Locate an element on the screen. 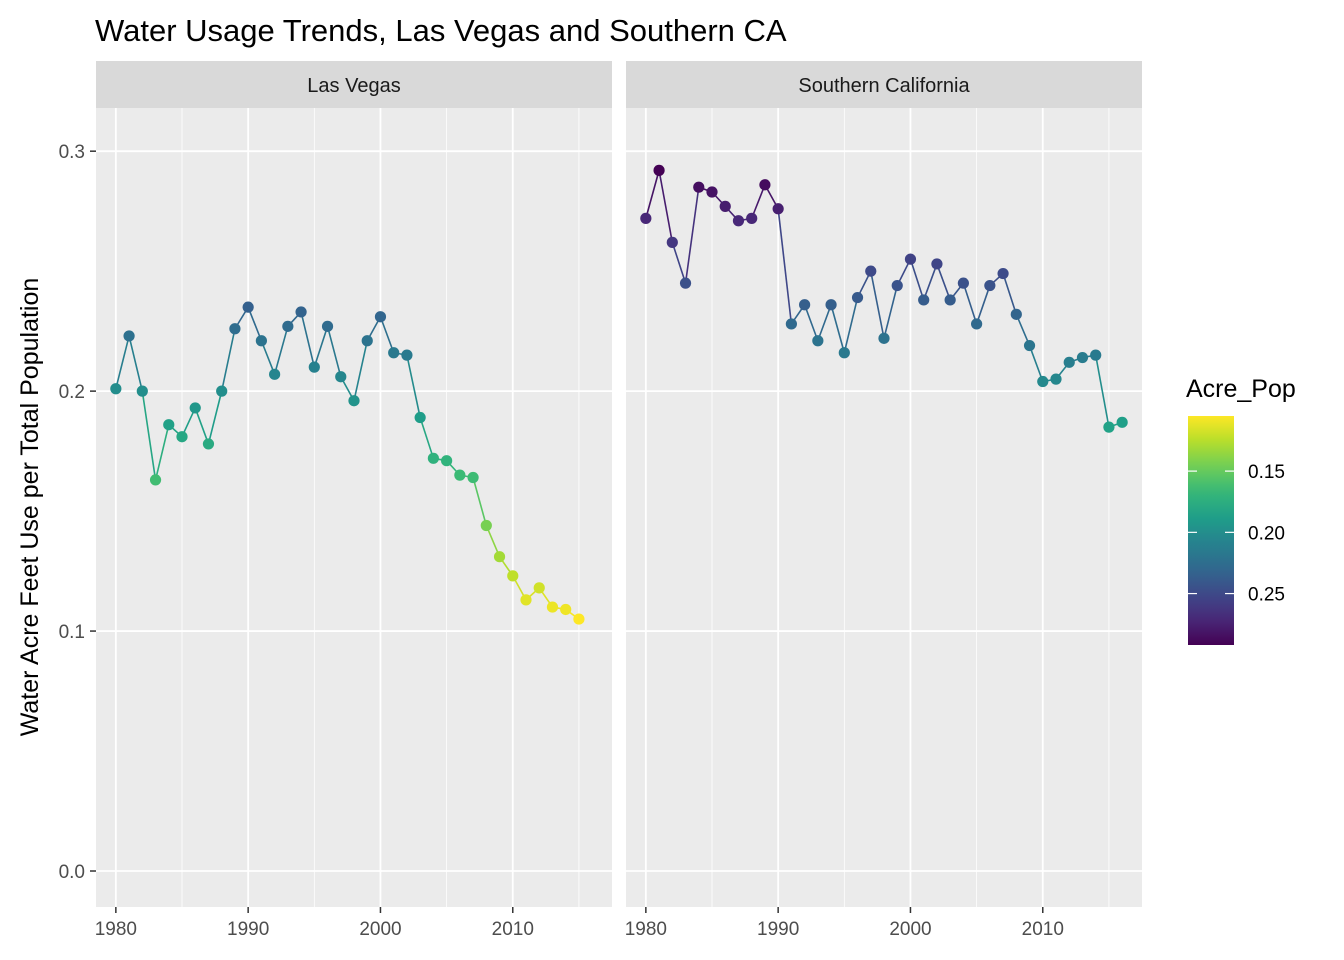 The image size is (1344, 960). y-axis-title: Water Acre Feet Use per Total Population is located at coordinates (30, 507).